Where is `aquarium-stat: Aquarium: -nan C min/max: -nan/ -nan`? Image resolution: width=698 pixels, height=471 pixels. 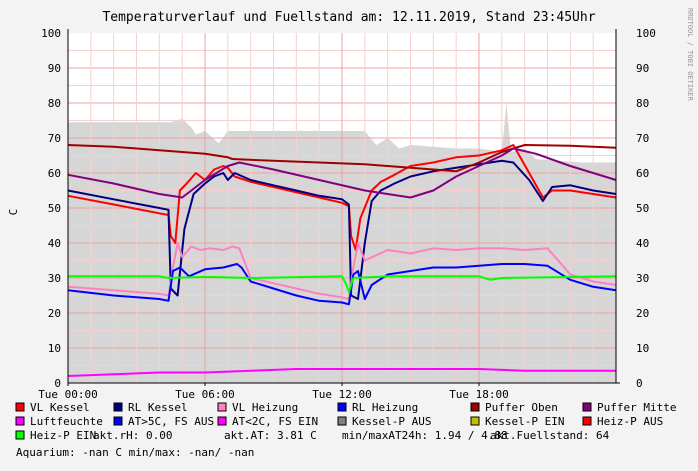
aquarium-stat: Aquarium: -nan C min/max: -nan/ -nan is located at coordinates (135, 452).